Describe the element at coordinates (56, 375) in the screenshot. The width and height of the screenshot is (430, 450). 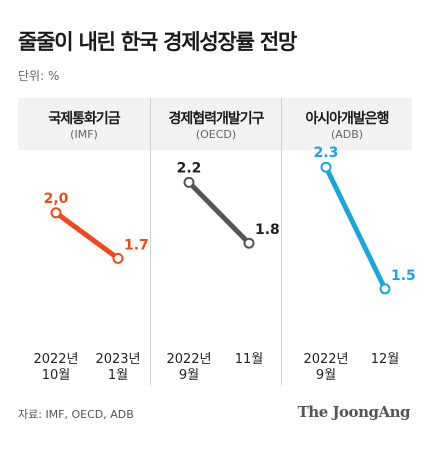
I see `x-tick-label: 10월` at that location.